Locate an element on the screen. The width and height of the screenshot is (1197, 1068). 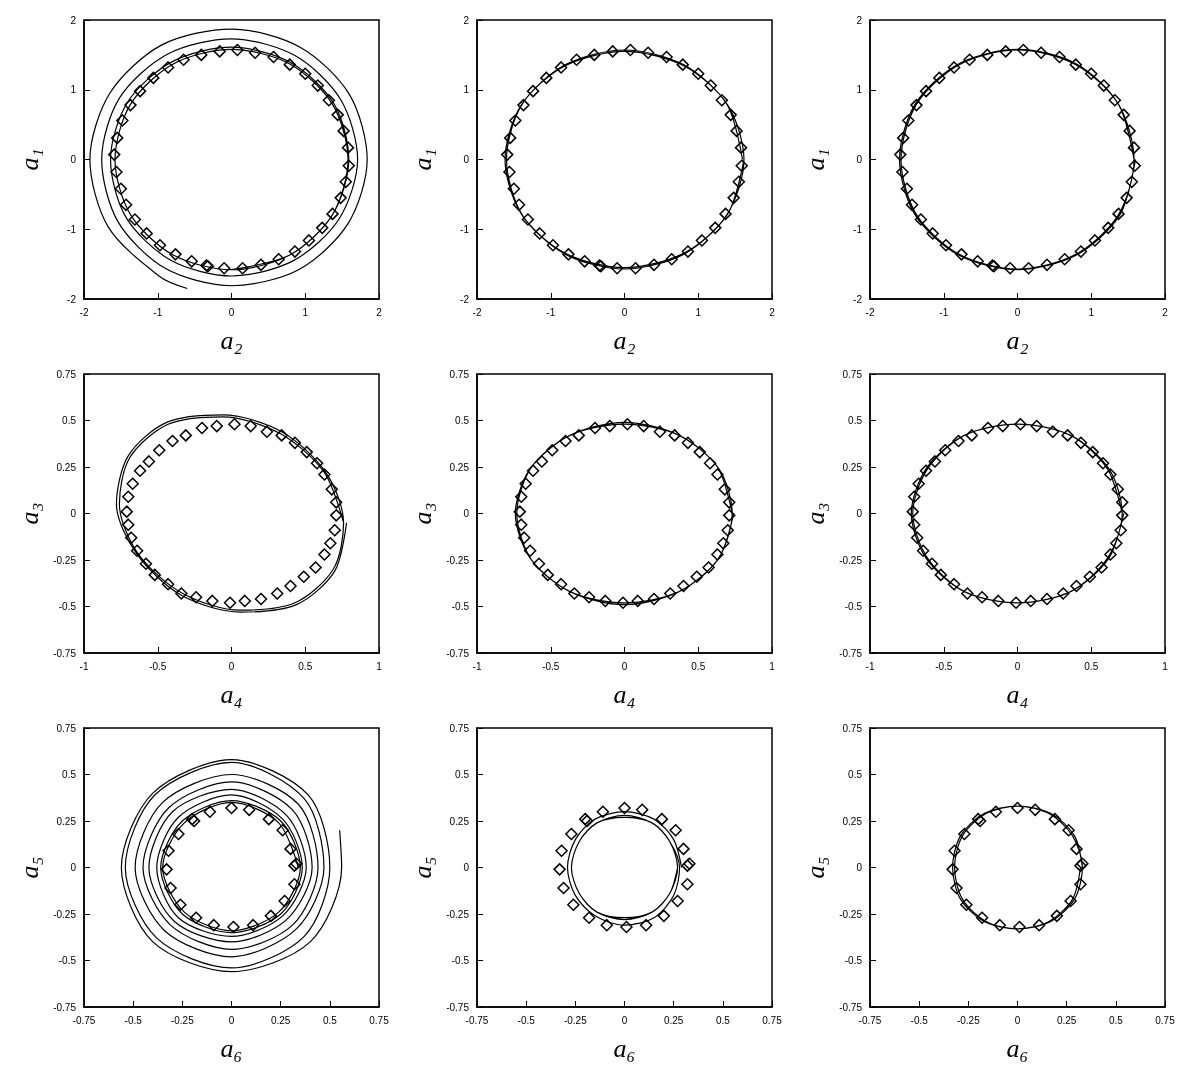
x-tick-label: 0.75 is located at coordinates (379, 1020).